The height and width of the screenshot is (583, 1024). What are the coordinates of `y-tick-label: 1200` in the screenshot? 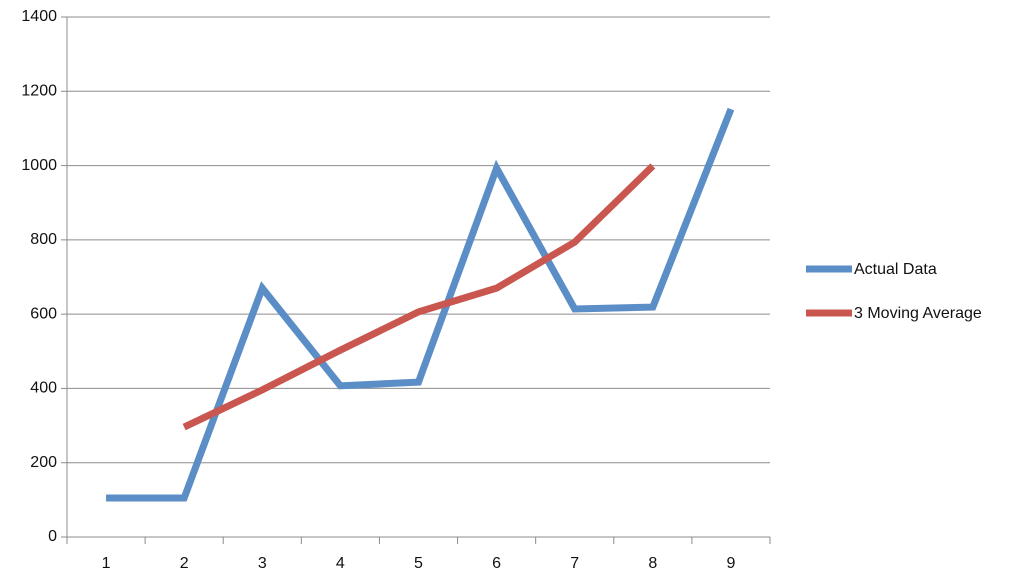 It's located at (39, 91).